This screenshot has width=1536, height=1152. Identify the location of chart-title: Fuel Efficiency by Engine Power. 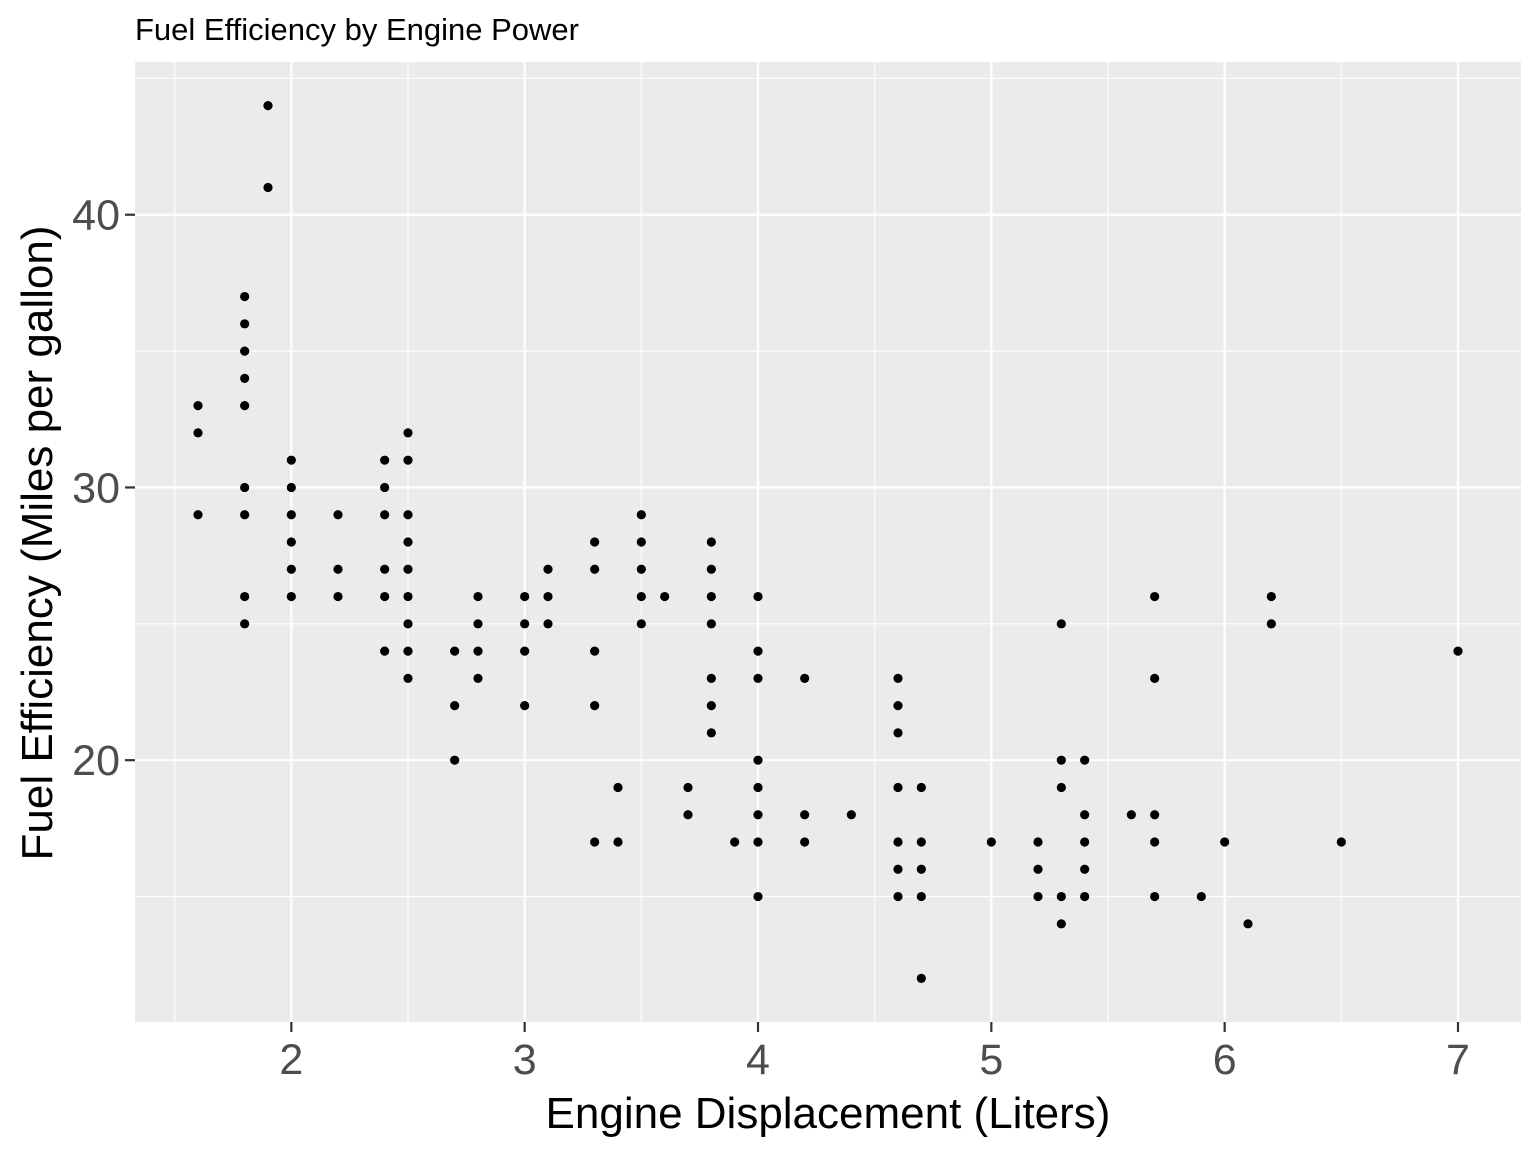
(357, 29).